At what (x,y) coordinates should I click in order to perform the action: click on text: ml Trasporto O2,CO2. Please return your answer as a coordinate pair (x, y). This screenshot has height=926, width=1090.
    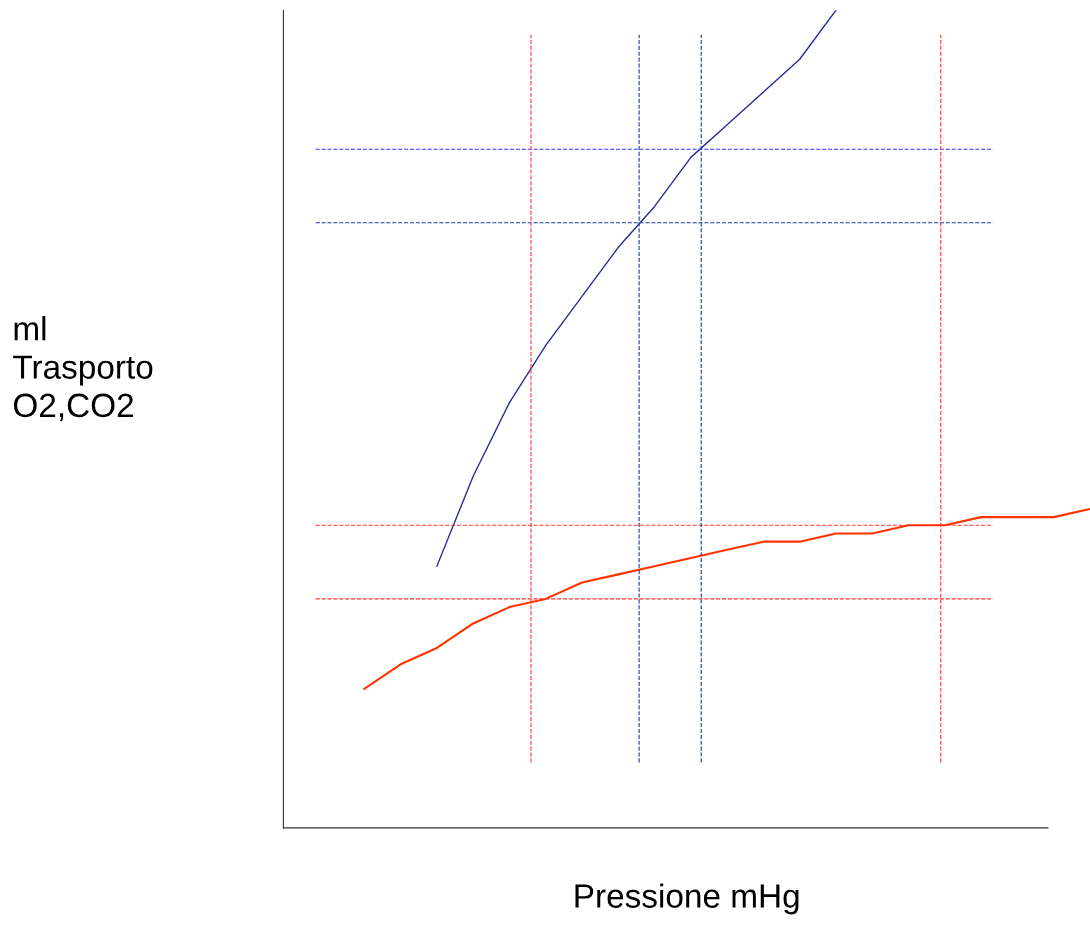
    Looking at the image, I should click on (83, 369).